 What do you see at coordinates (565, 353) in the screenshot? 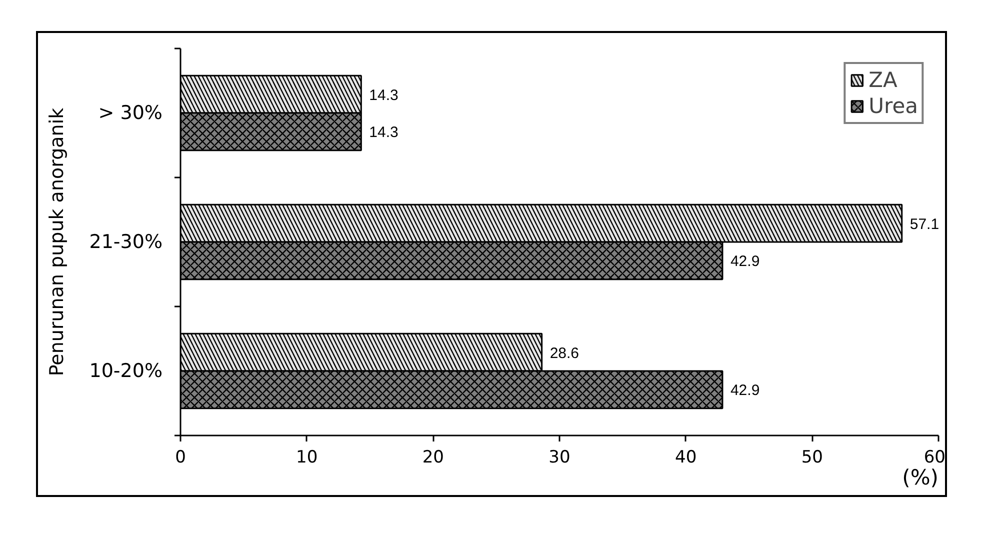
I see `data-label: 28.6` at bounding box center [565, 353].